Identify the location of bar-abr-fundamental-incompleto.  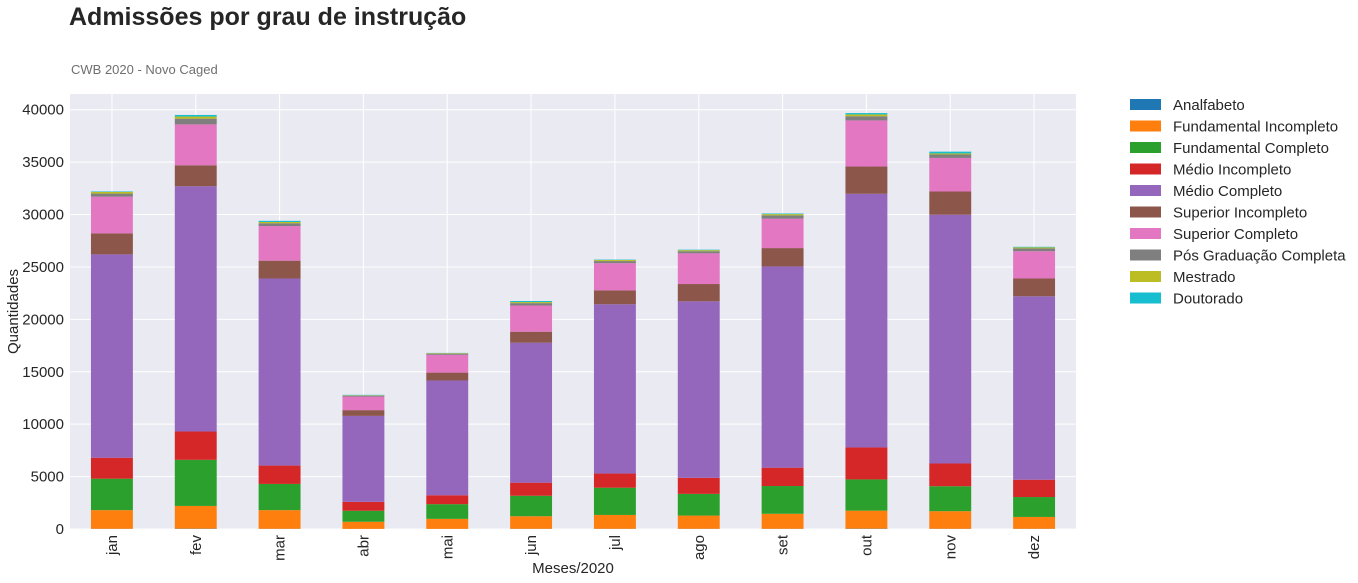
(363, 525).